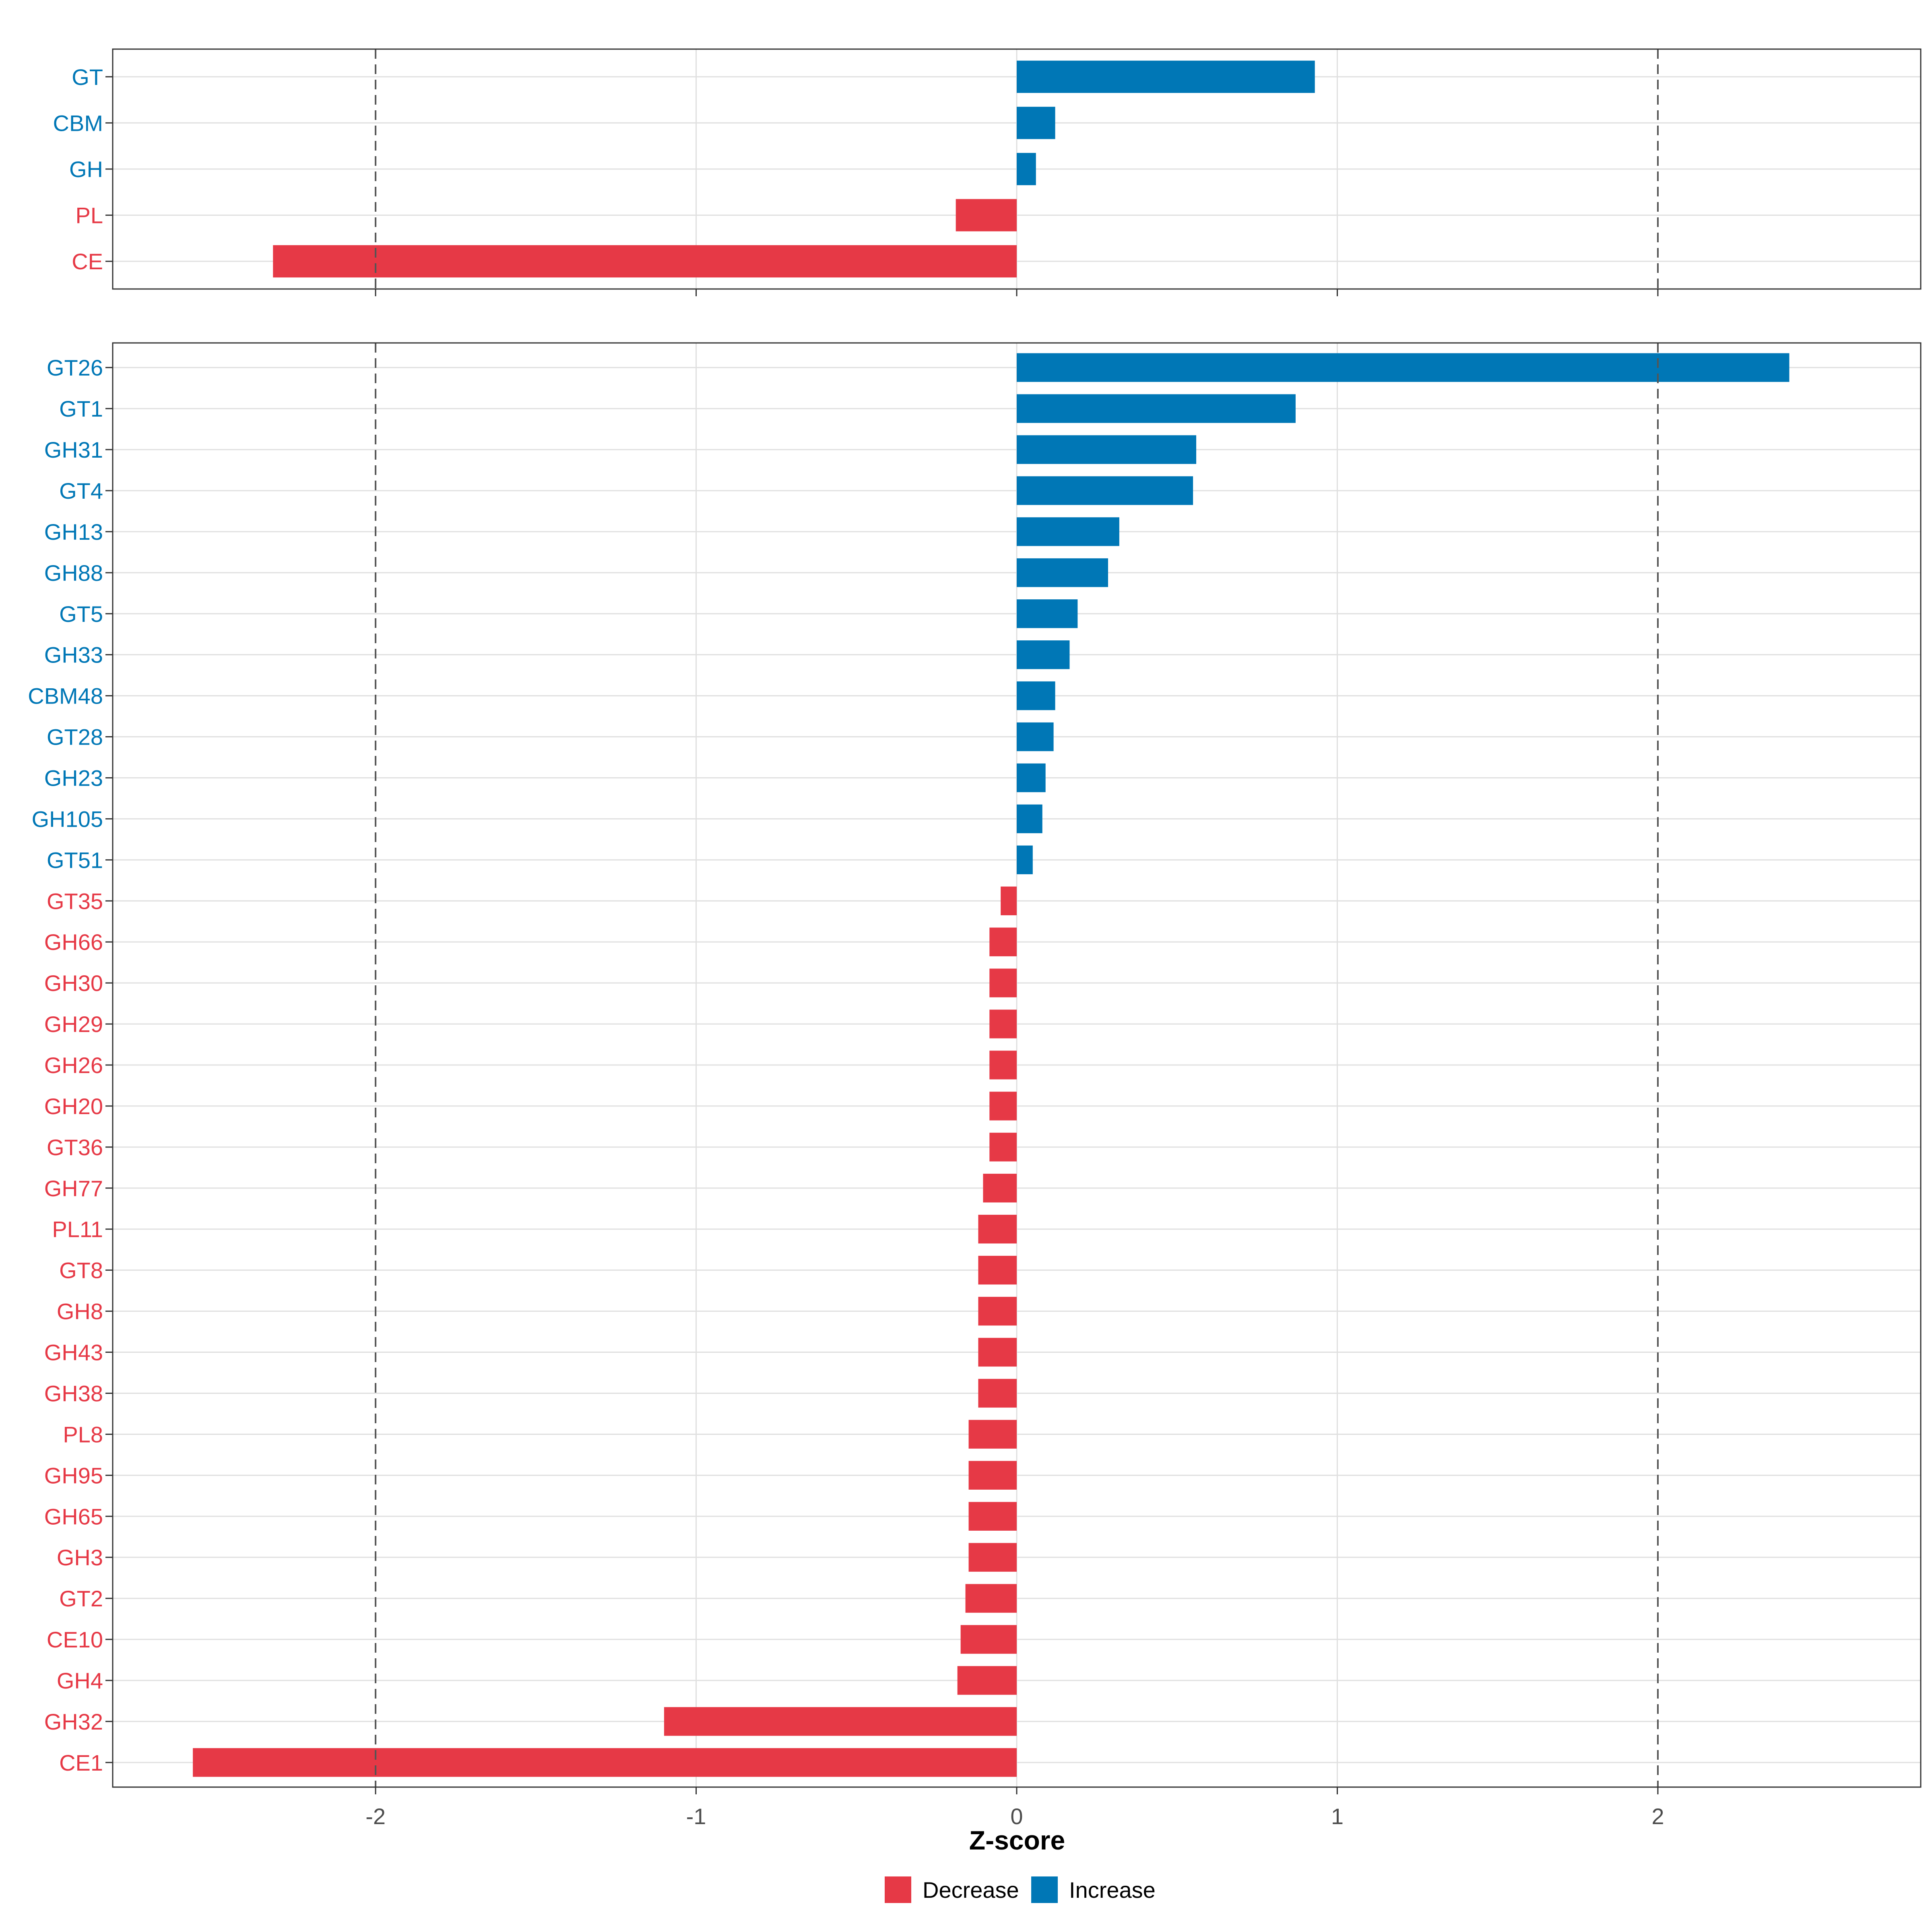 This screenshot has width=1932, height=1932. What do you see at coordinates (1044, 1889) in the screenshot?
I see `legend-swatch-increase` at bounding box center [1044, 1889].